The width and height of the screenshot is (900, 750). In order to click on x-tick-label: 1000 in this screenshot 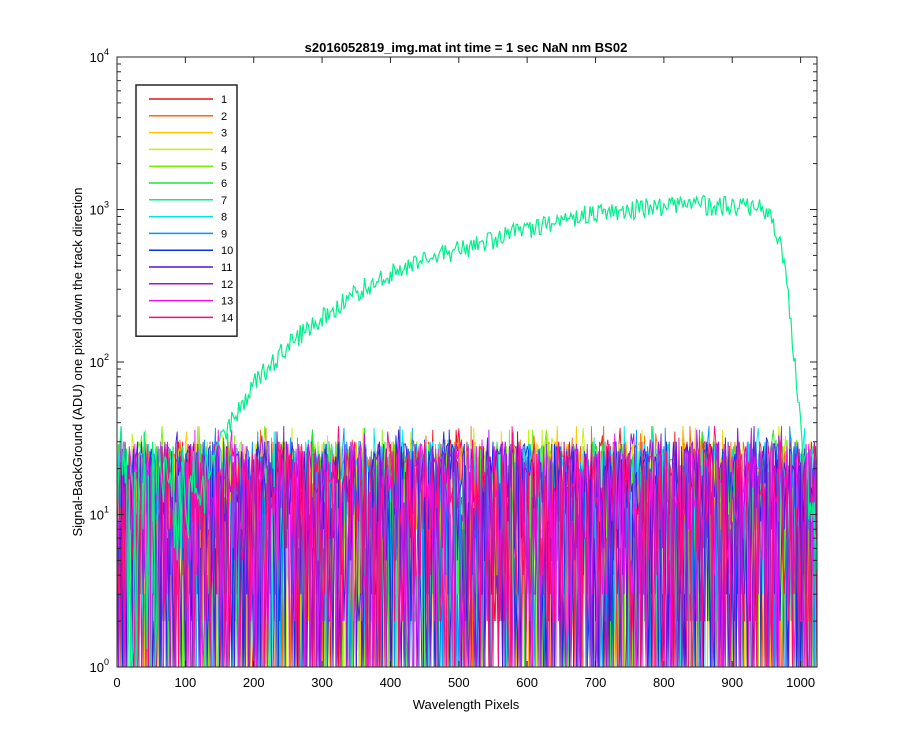, I will do `click(800, 682)`.